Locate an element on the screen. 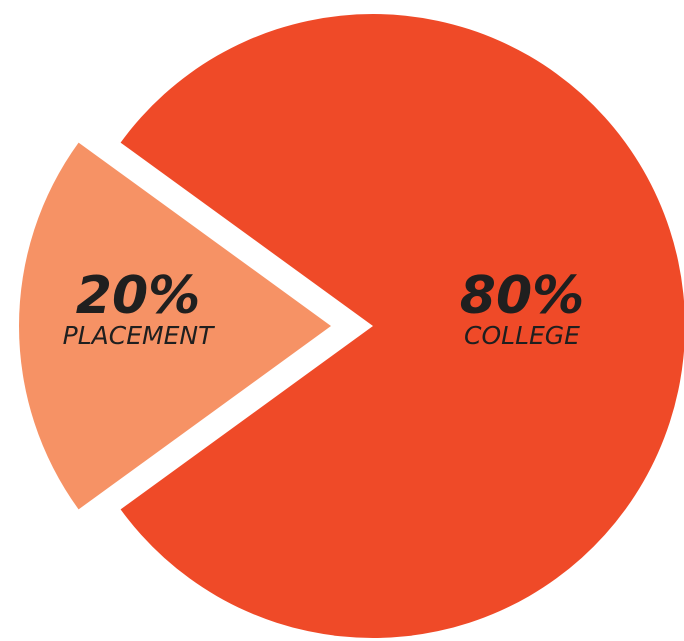 Image resolution: width=684 pixels, height=641 pixels. college-percent-label: 80% is located at coordinates (522, 296).